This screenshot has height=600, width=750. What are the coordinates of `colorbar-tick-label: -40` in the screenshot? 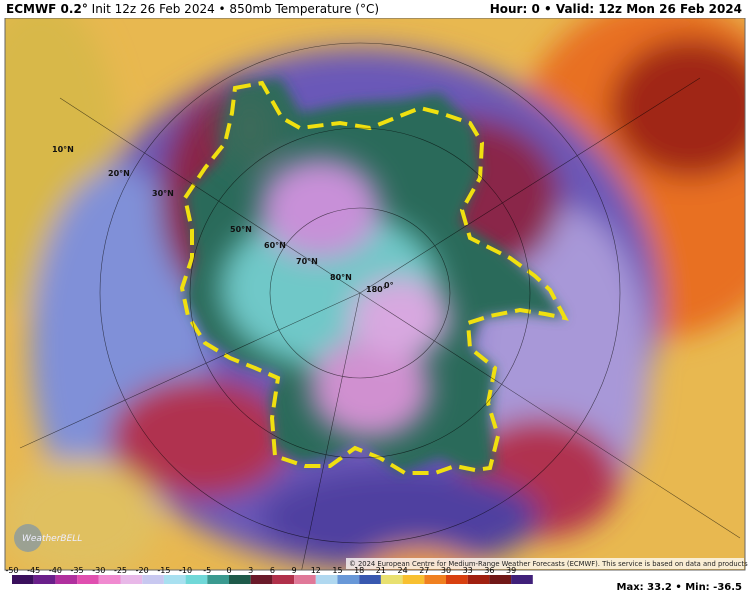 It's located at (55, 570).